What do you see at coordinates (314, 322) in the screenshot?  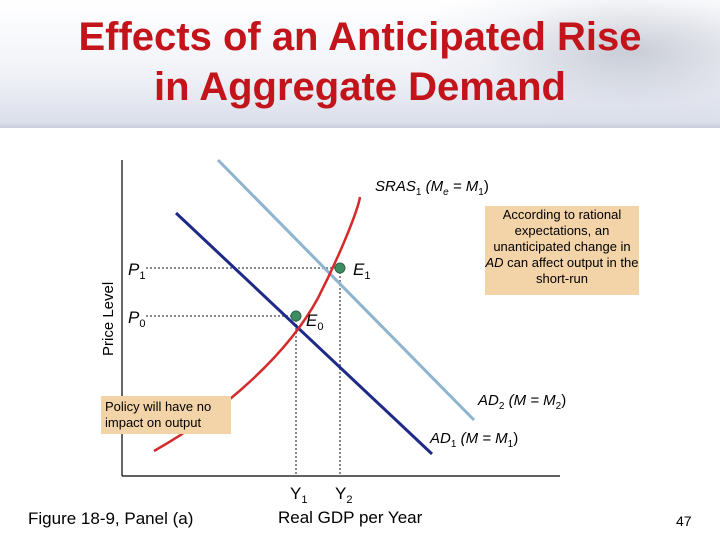 I see `point-label-e0: E0` at bounding box center [314, 322].